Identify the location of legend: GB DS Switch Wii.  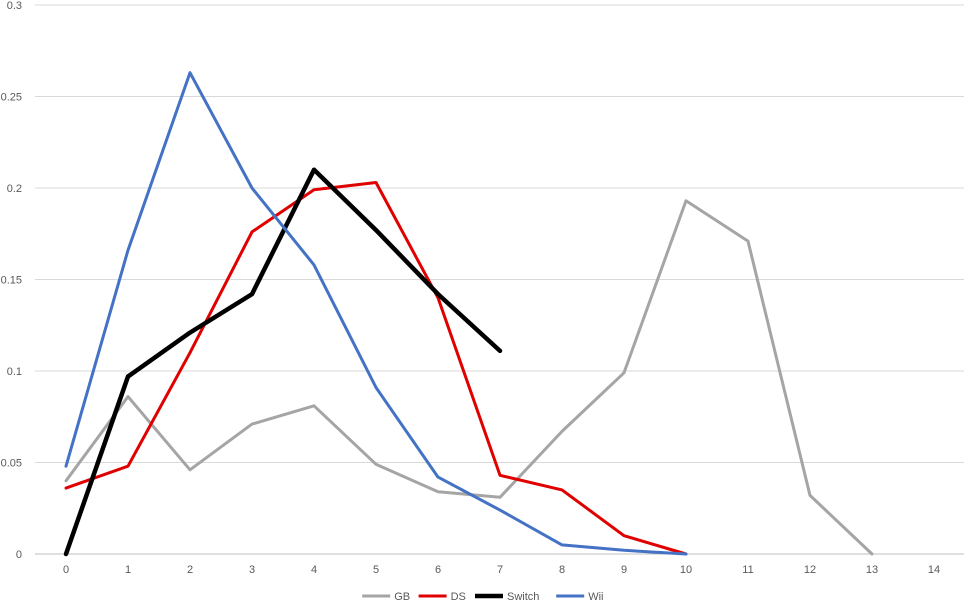
(482, 597).